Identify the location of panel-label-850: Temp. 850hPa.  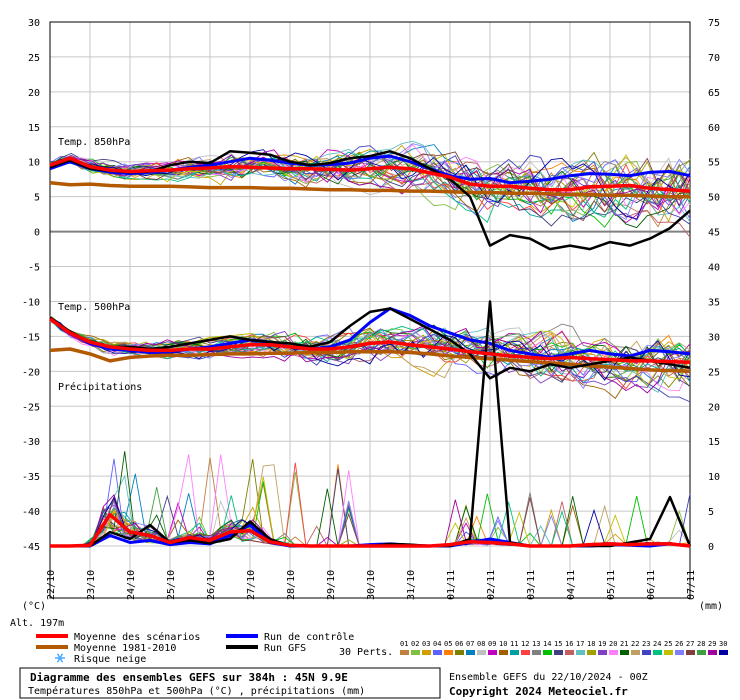
(94, 142).